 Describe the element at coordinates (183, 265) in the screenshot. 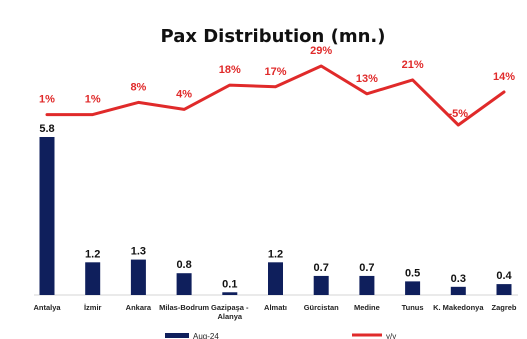

I see `bar-value-label-3: 0.8` at that location.